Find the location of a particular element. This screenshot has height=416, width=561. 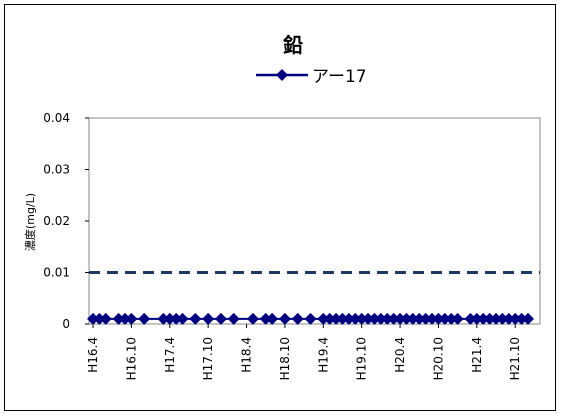

series-group is located at coordinates (310, 318).